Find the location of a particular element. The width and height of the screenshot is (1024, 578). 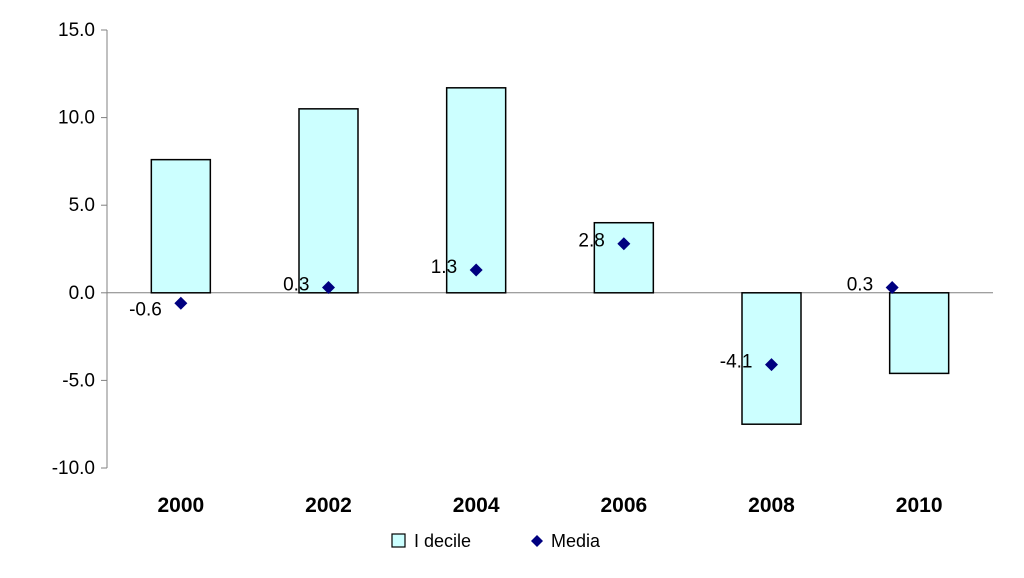

bar-2006 is located at coordinates (624, 257).